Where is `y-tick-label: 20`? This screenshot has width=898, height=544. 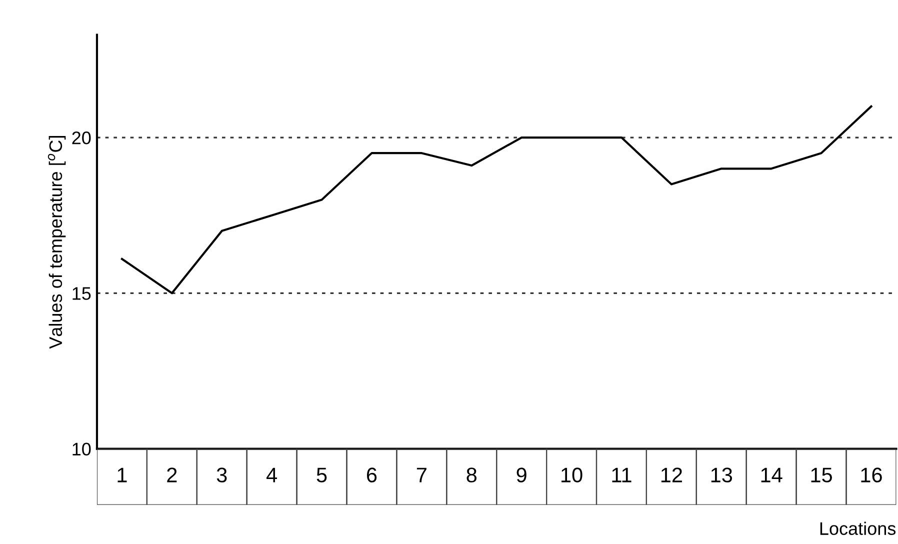 y-tick-label: 20 is located at coordinates (81, 137).